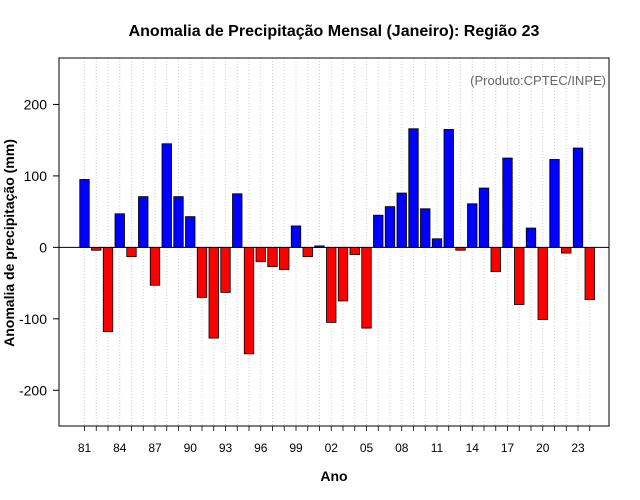  I want to click on x-tick-label: 93, so click(226, 448).